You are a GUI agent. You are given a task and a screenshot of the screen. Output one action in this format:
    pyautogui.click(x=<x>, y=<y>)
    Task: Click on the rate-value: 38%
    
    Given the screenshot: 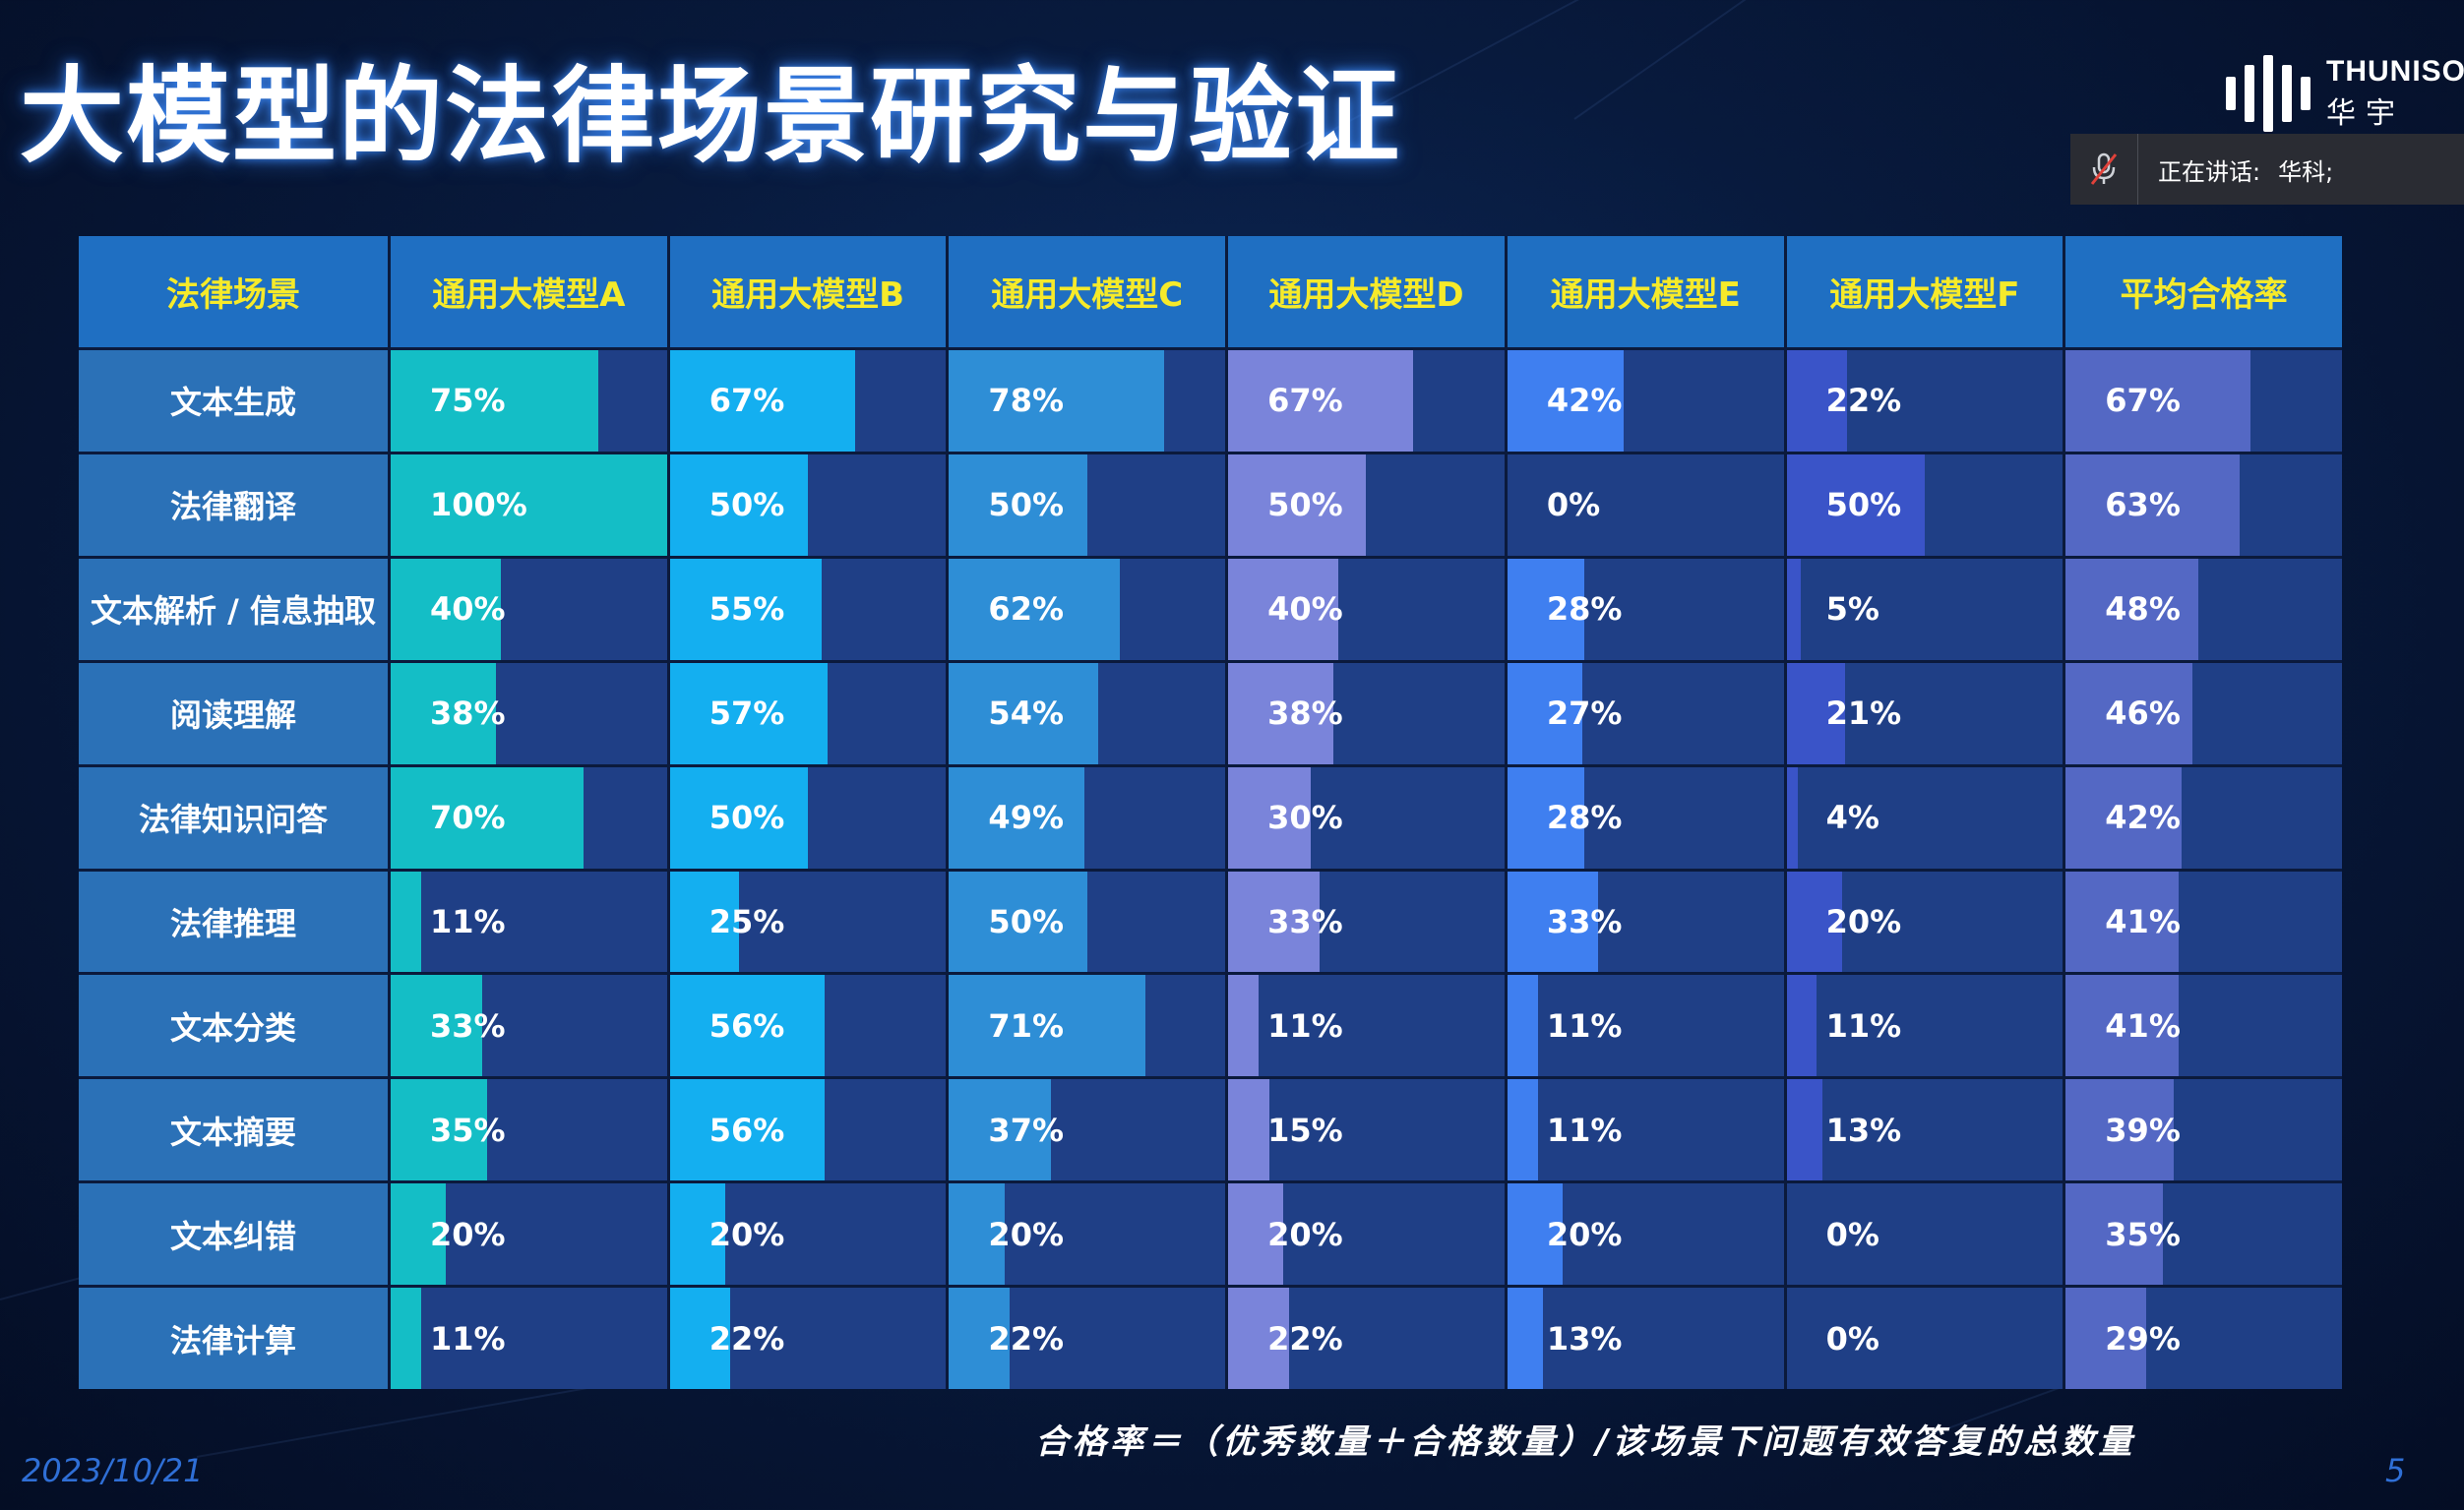 What is the action you would take?
    pyautogui.click(x=1305, y=714)
    